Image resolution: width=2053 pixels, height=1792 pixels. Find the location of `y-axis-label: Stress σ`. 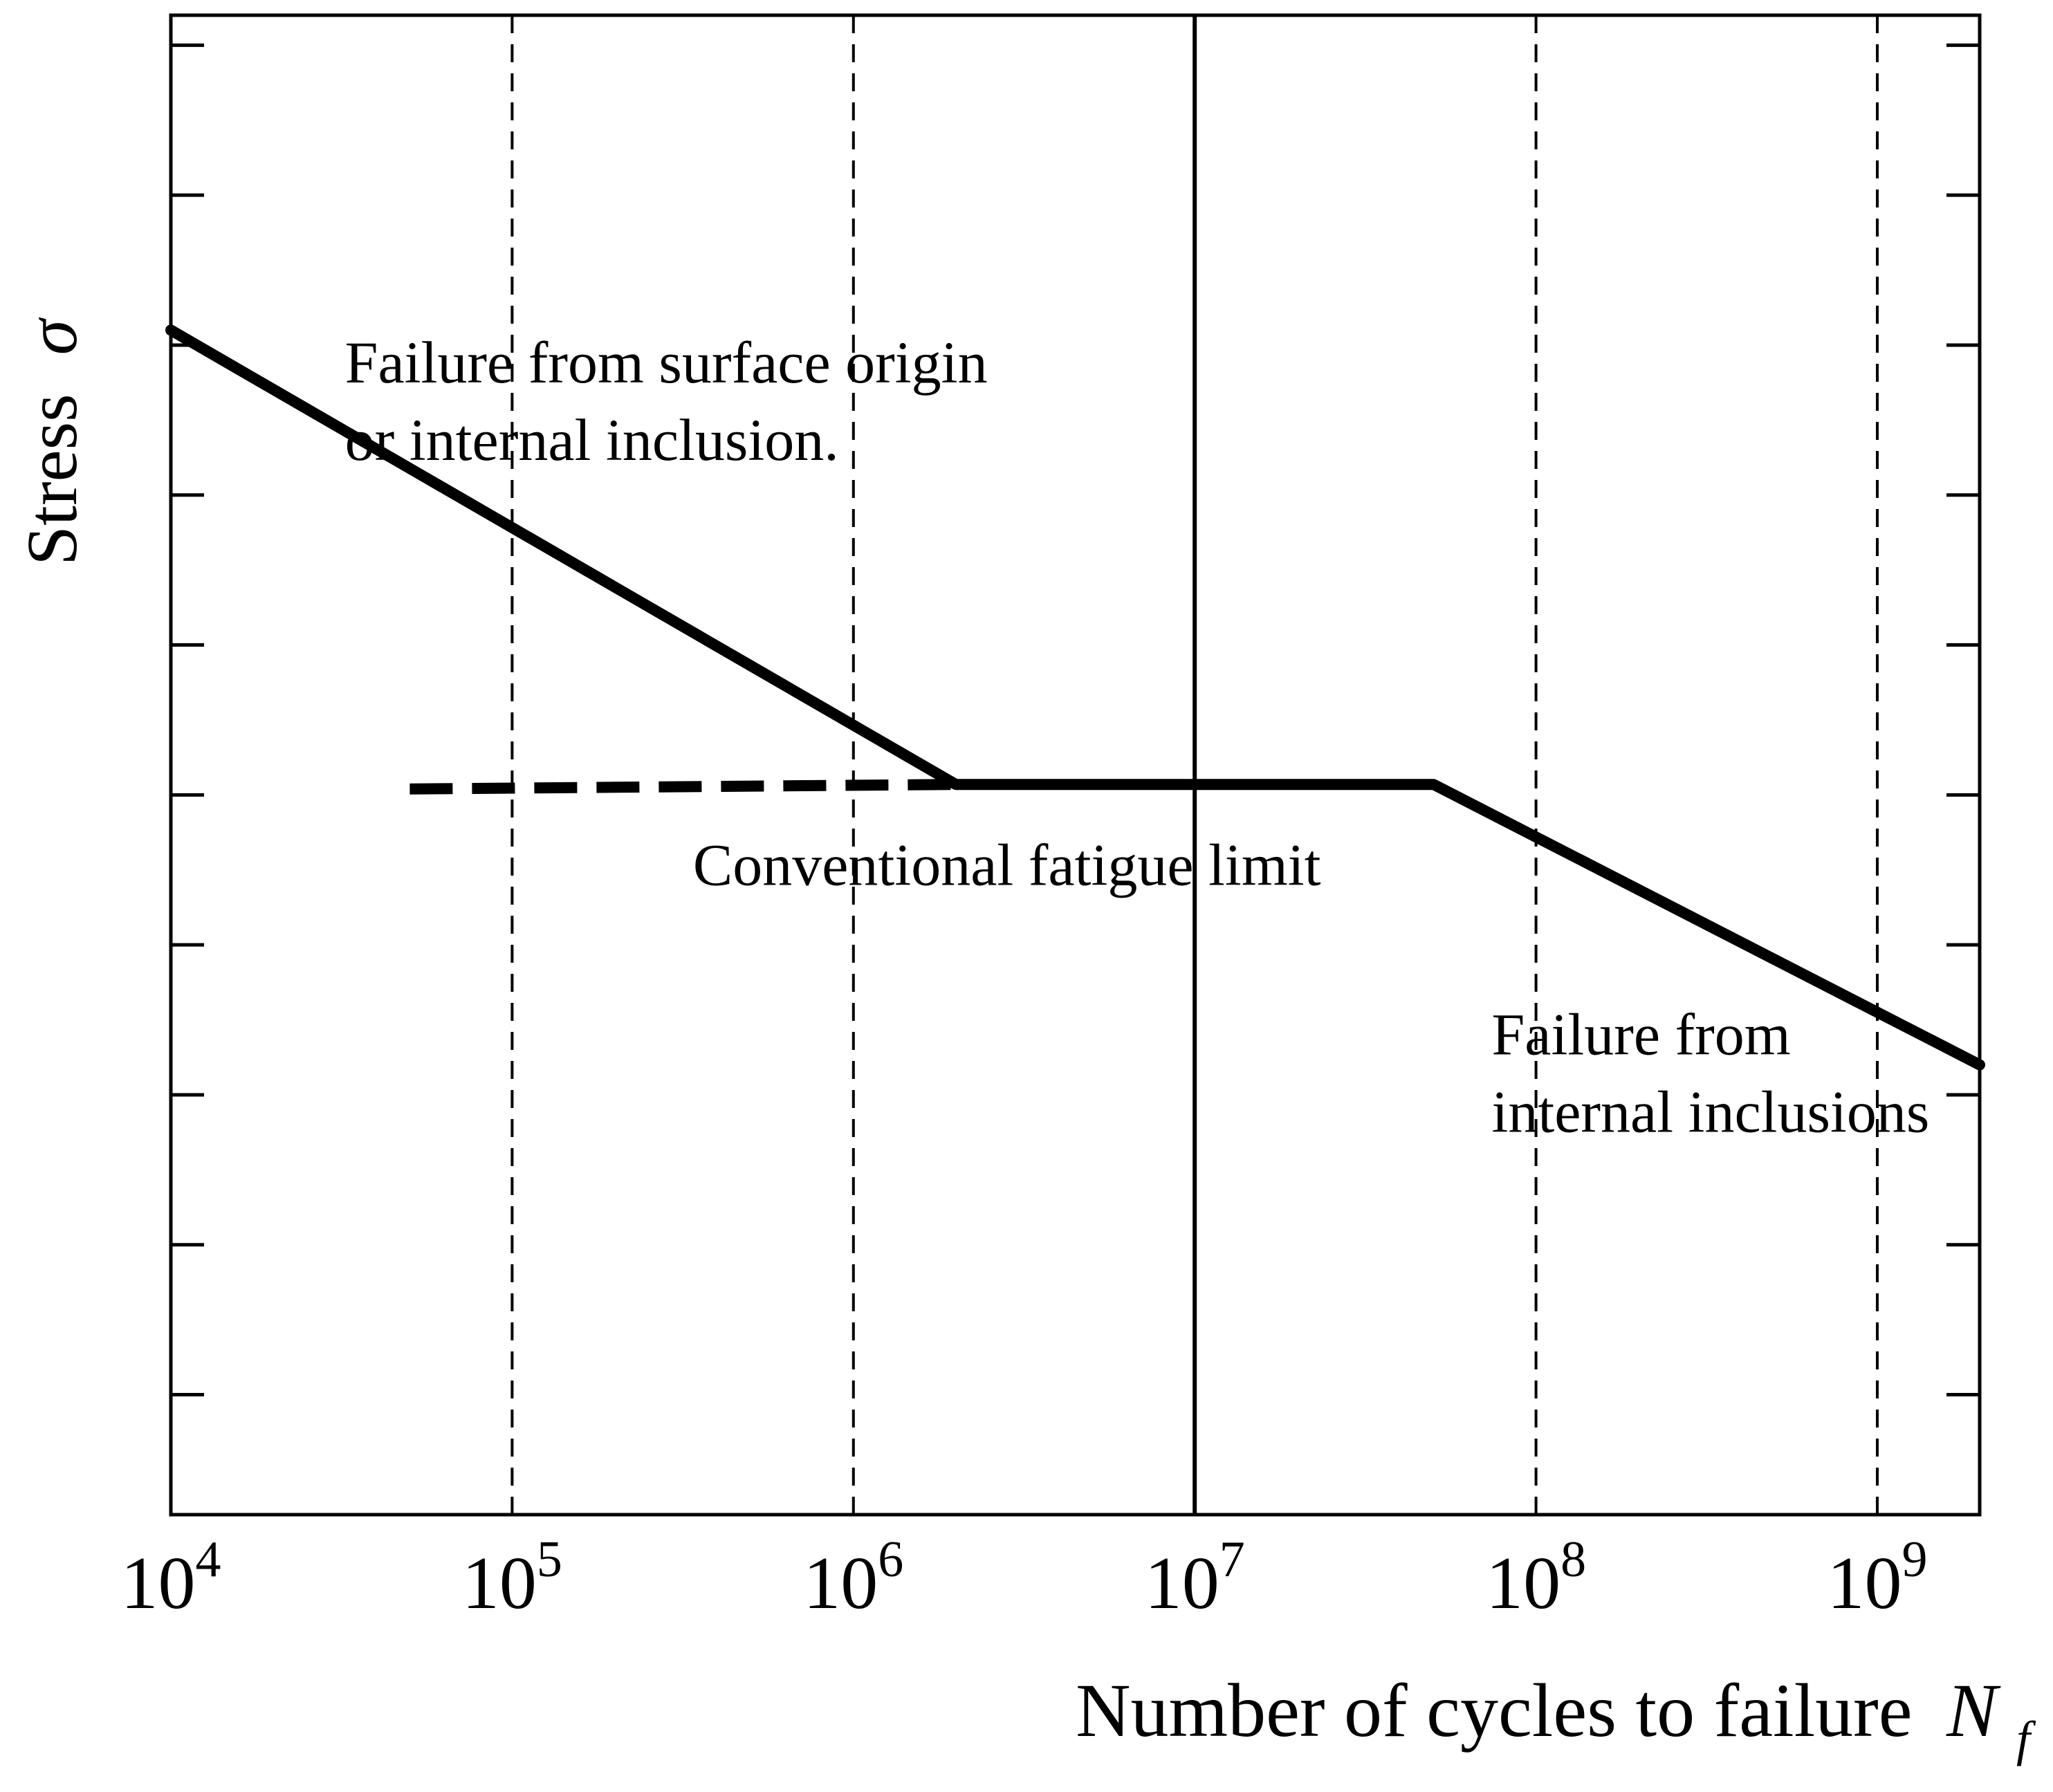

y-axis-label: Stress σ is located at coordinates (52, 441).